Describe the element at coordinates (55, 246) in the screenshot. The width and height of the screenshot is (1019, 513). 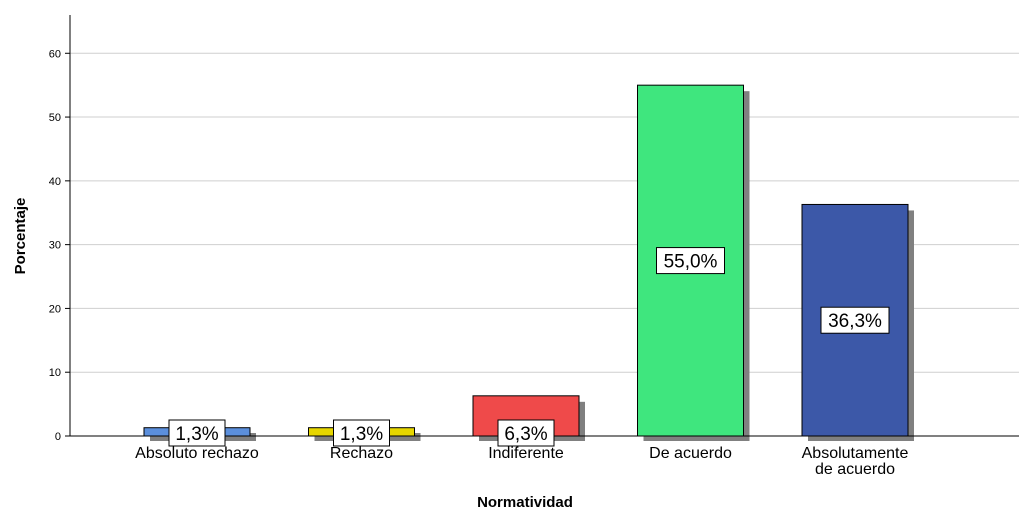
I see `y-tick-label: 30` at that location.